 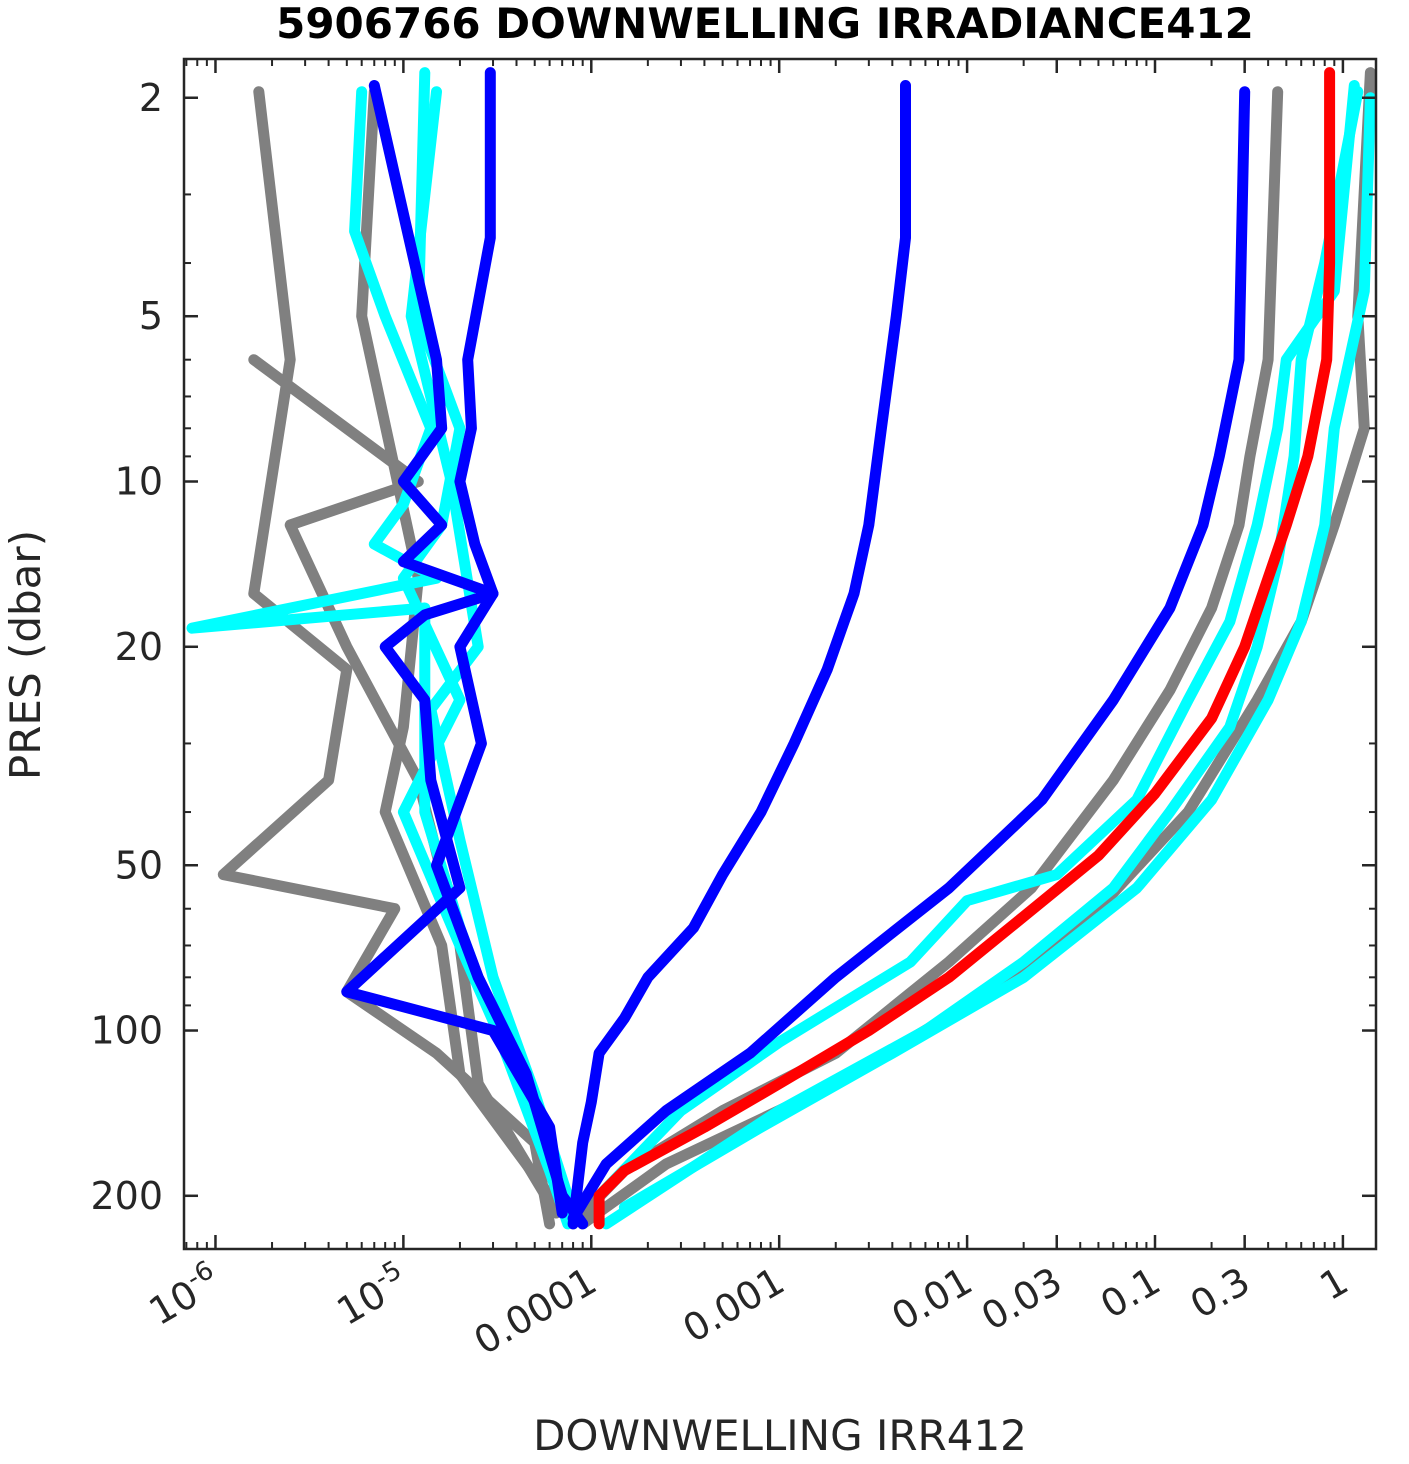 I want to click on x-tick-label: 1, so click(x=1333, y=1284).